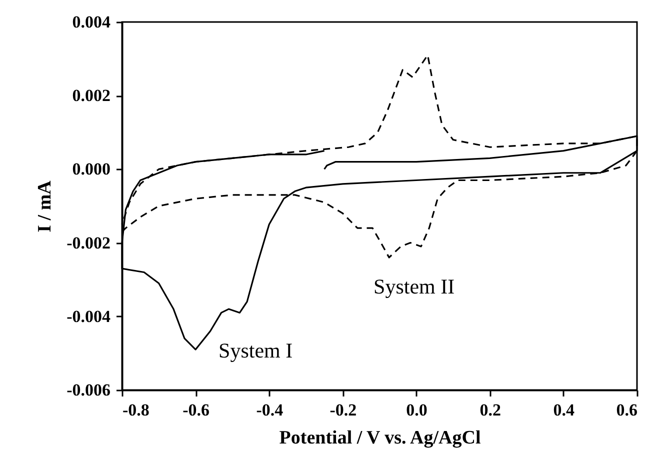 This screenshot has width=654, height=459. Describe the element at coordinates (88, 242) in the screenshot. I see `y-tick-label: -0.002` at that location.